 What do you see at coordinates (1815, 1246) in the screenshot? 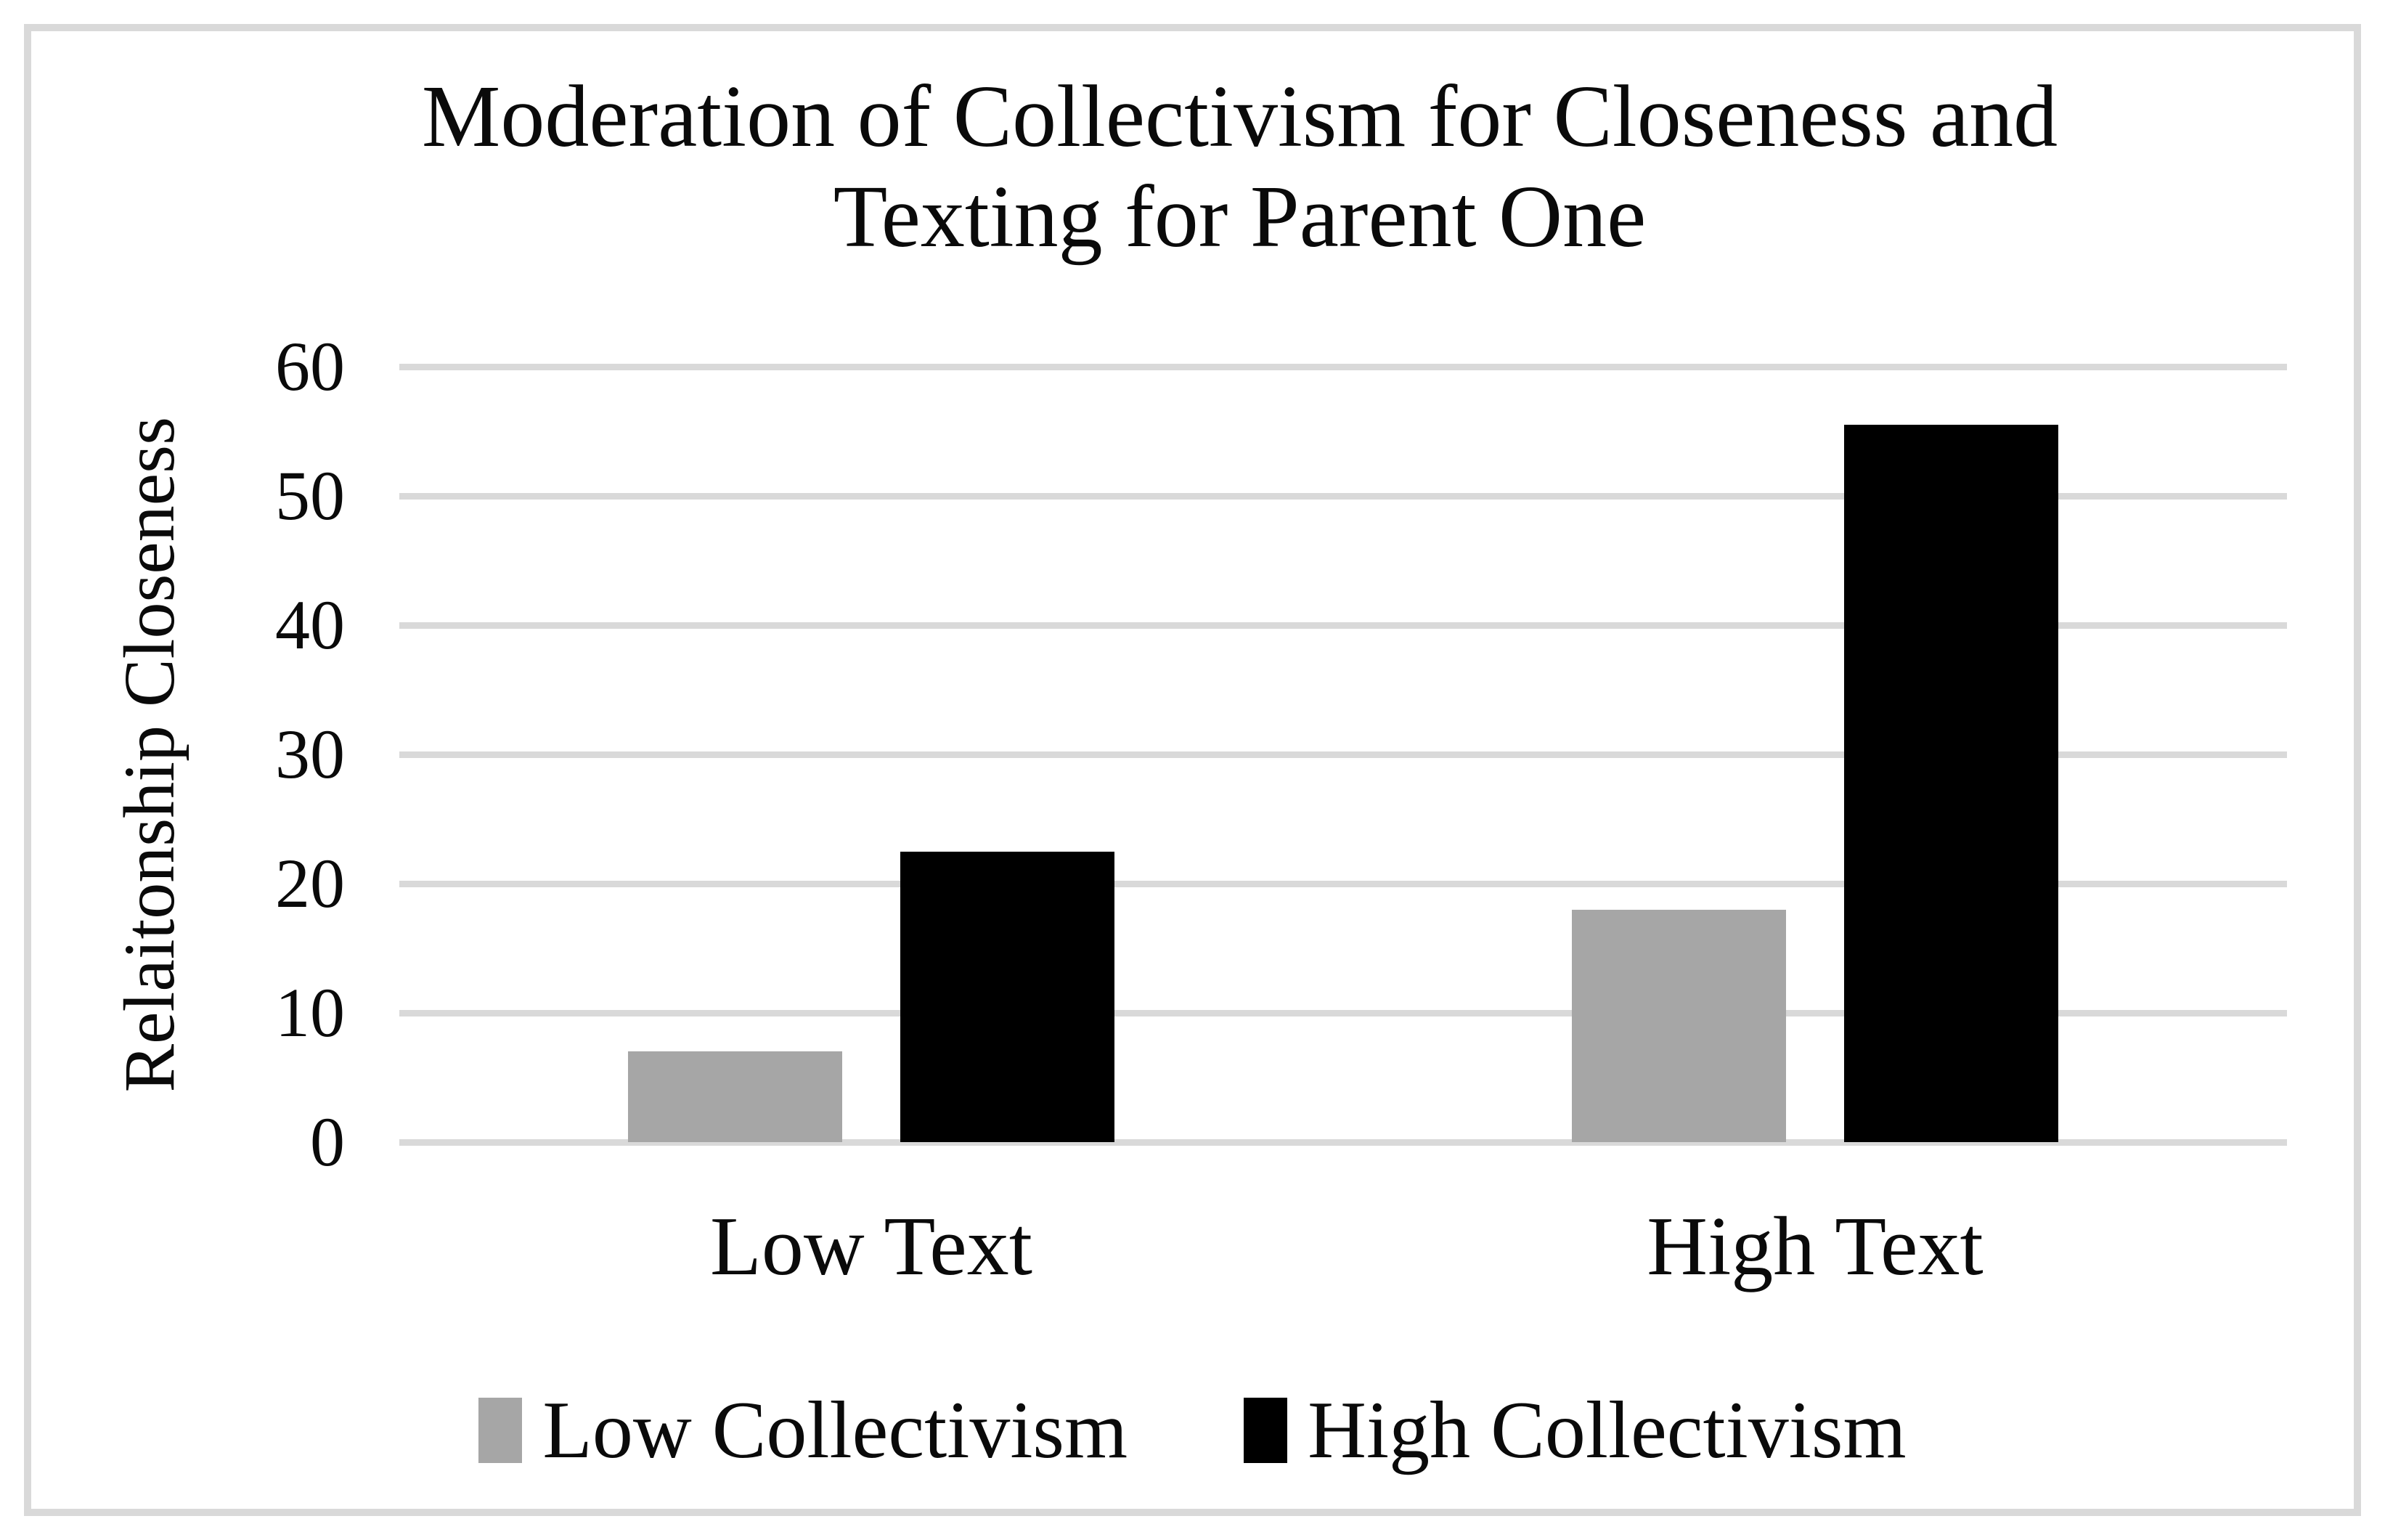
I see `x-category-label-high-text: High Text` at bounding box center [1815, 1246].